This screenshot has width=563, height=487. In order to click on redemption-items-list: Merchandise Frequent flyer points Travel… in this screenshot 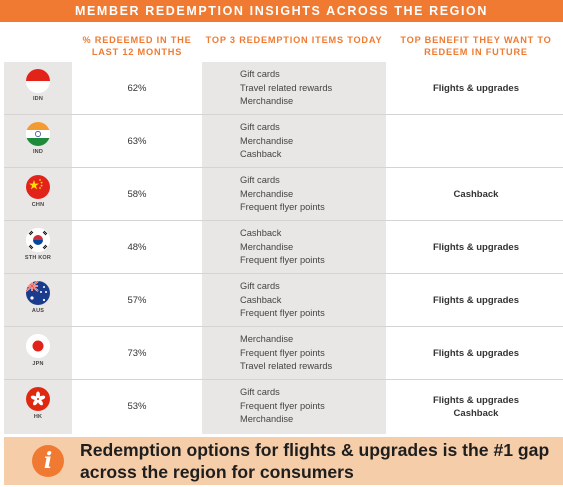, I will do `click(286, 353)`.